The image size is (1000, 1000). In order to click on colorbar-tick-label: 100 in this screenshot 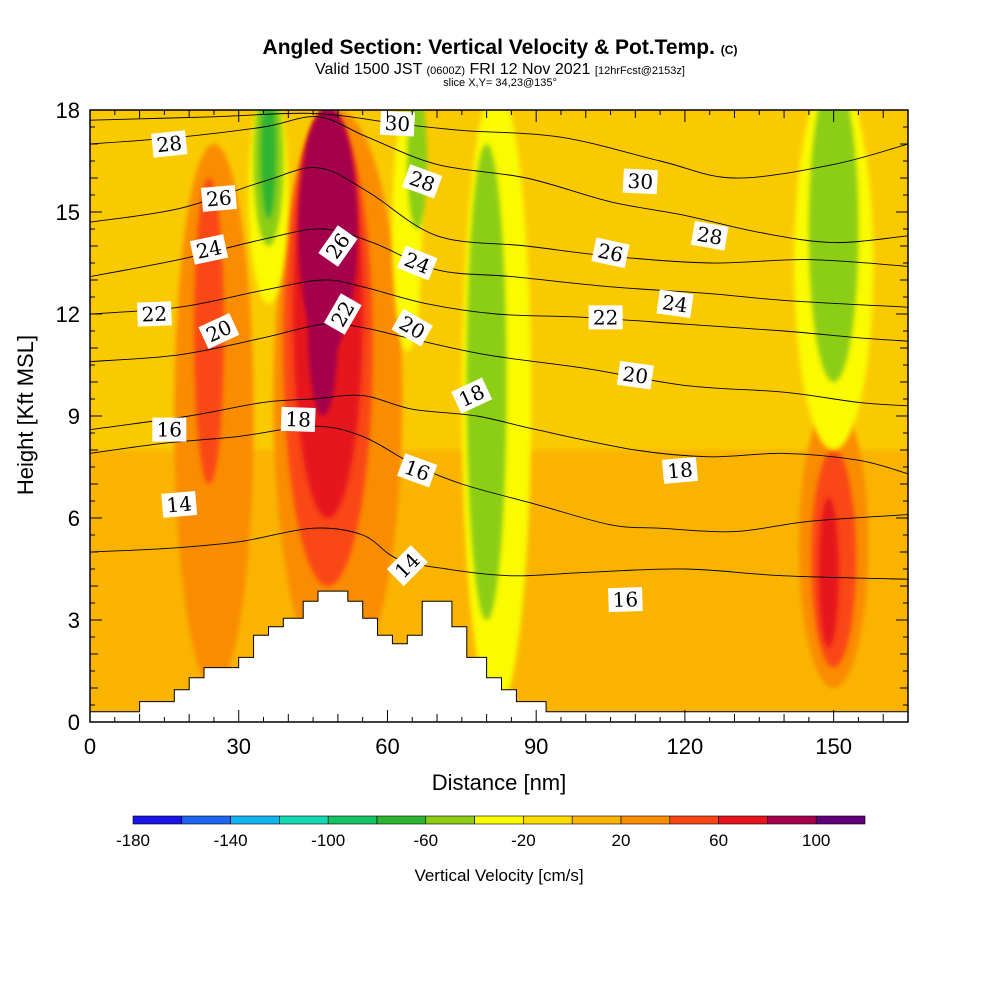, I will do `click(816, 840)`.